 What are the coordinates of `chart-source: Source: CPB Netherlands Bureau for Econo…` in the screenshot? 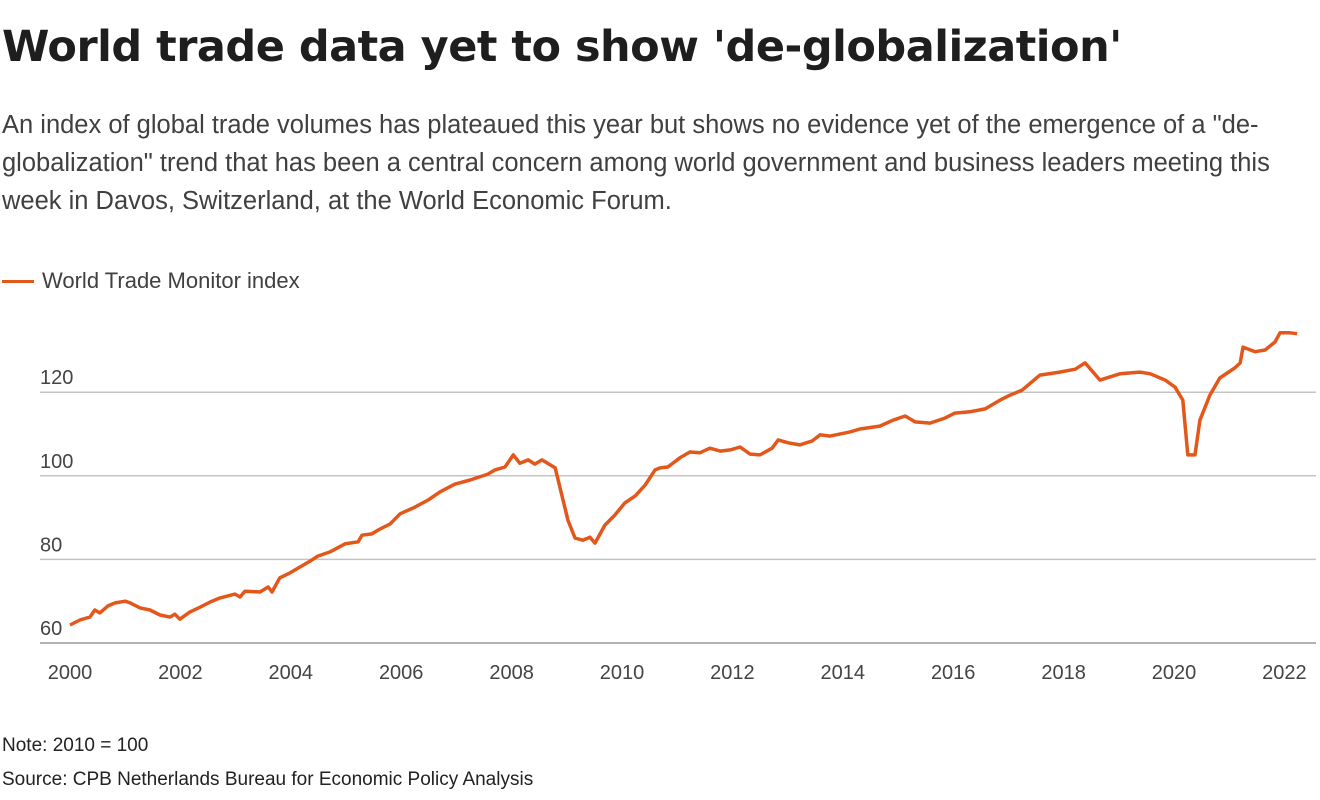 It's located at (268, 779).